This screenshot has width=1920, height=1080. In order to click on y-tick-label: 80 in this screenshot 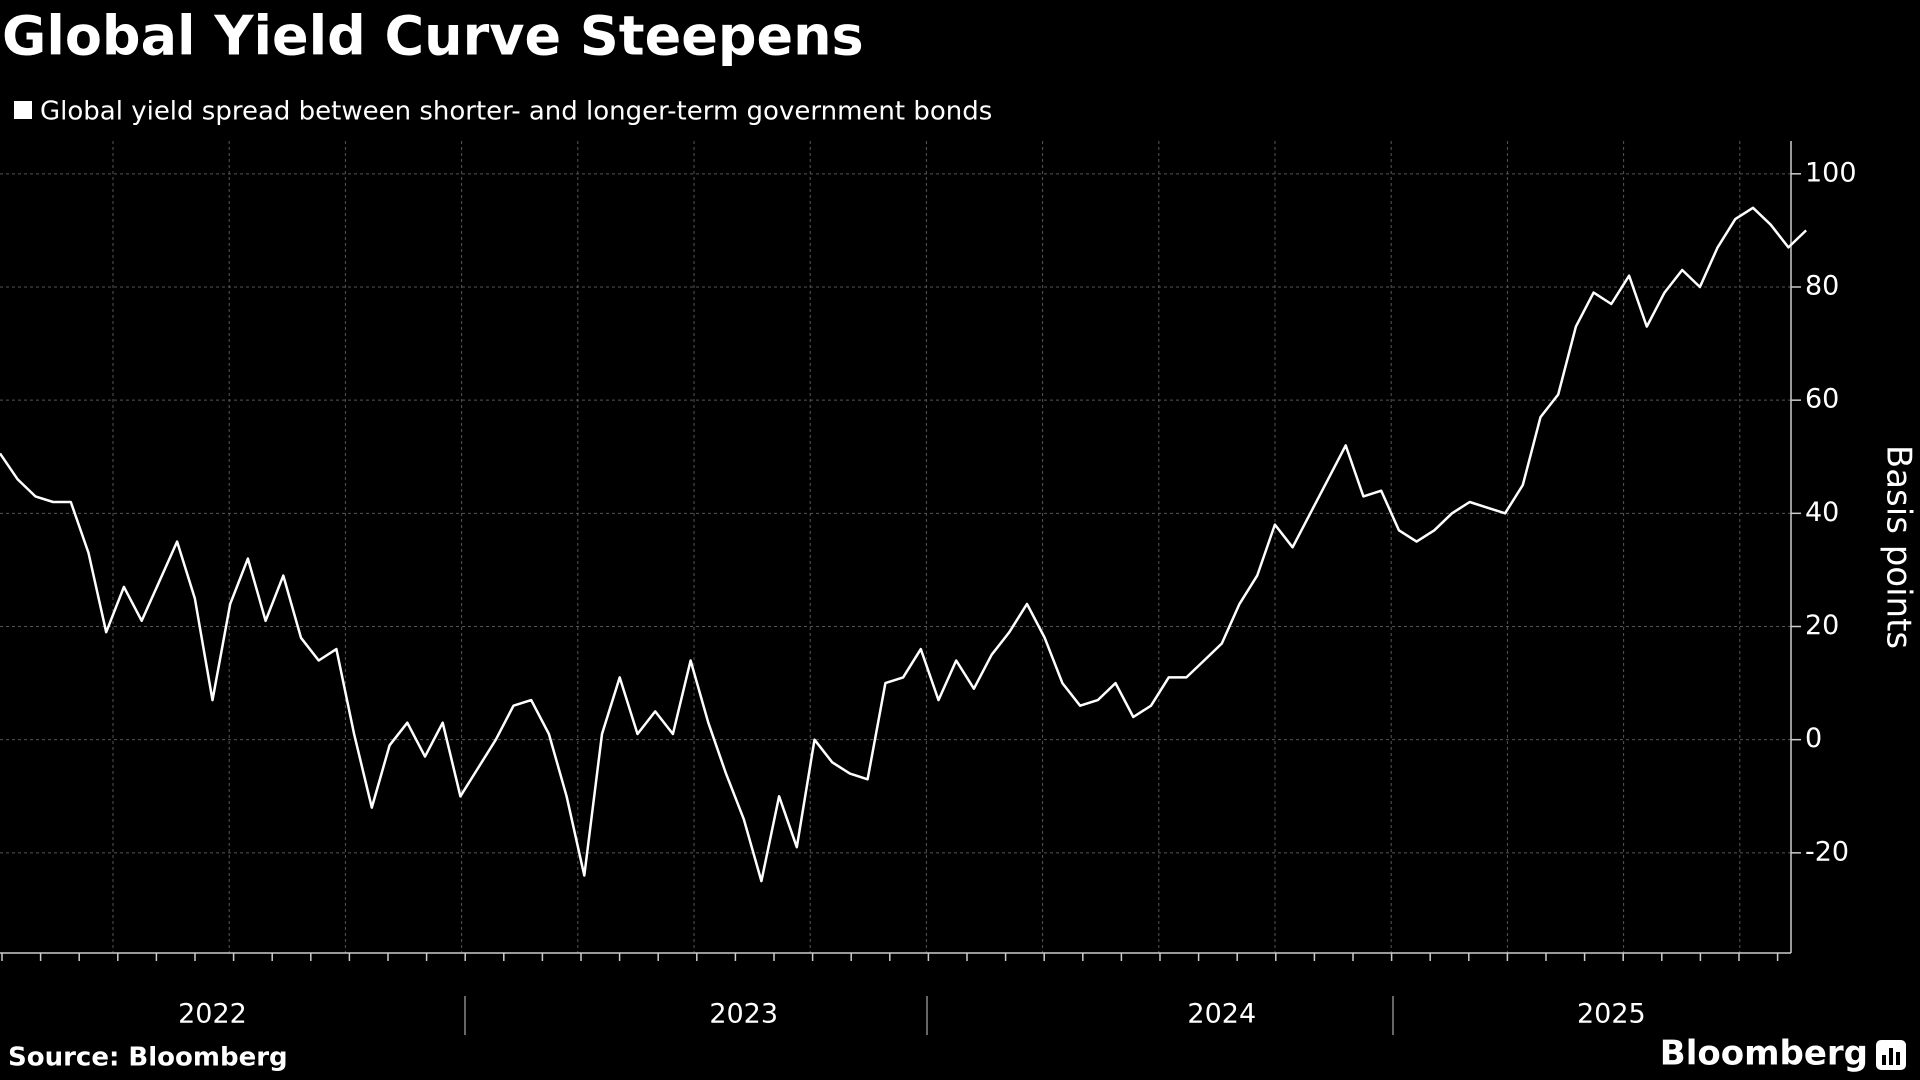, I will do `click(1822, 285)`.